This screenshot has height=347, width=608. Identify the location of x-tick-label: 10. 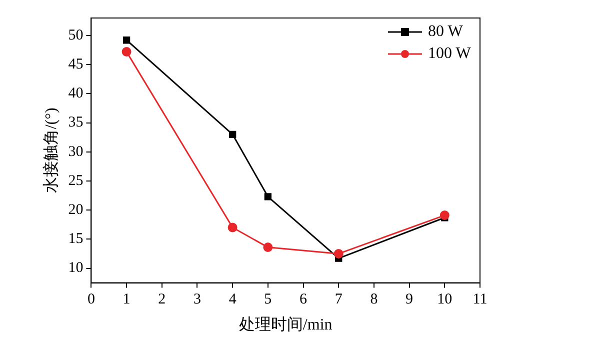
(444, 300).